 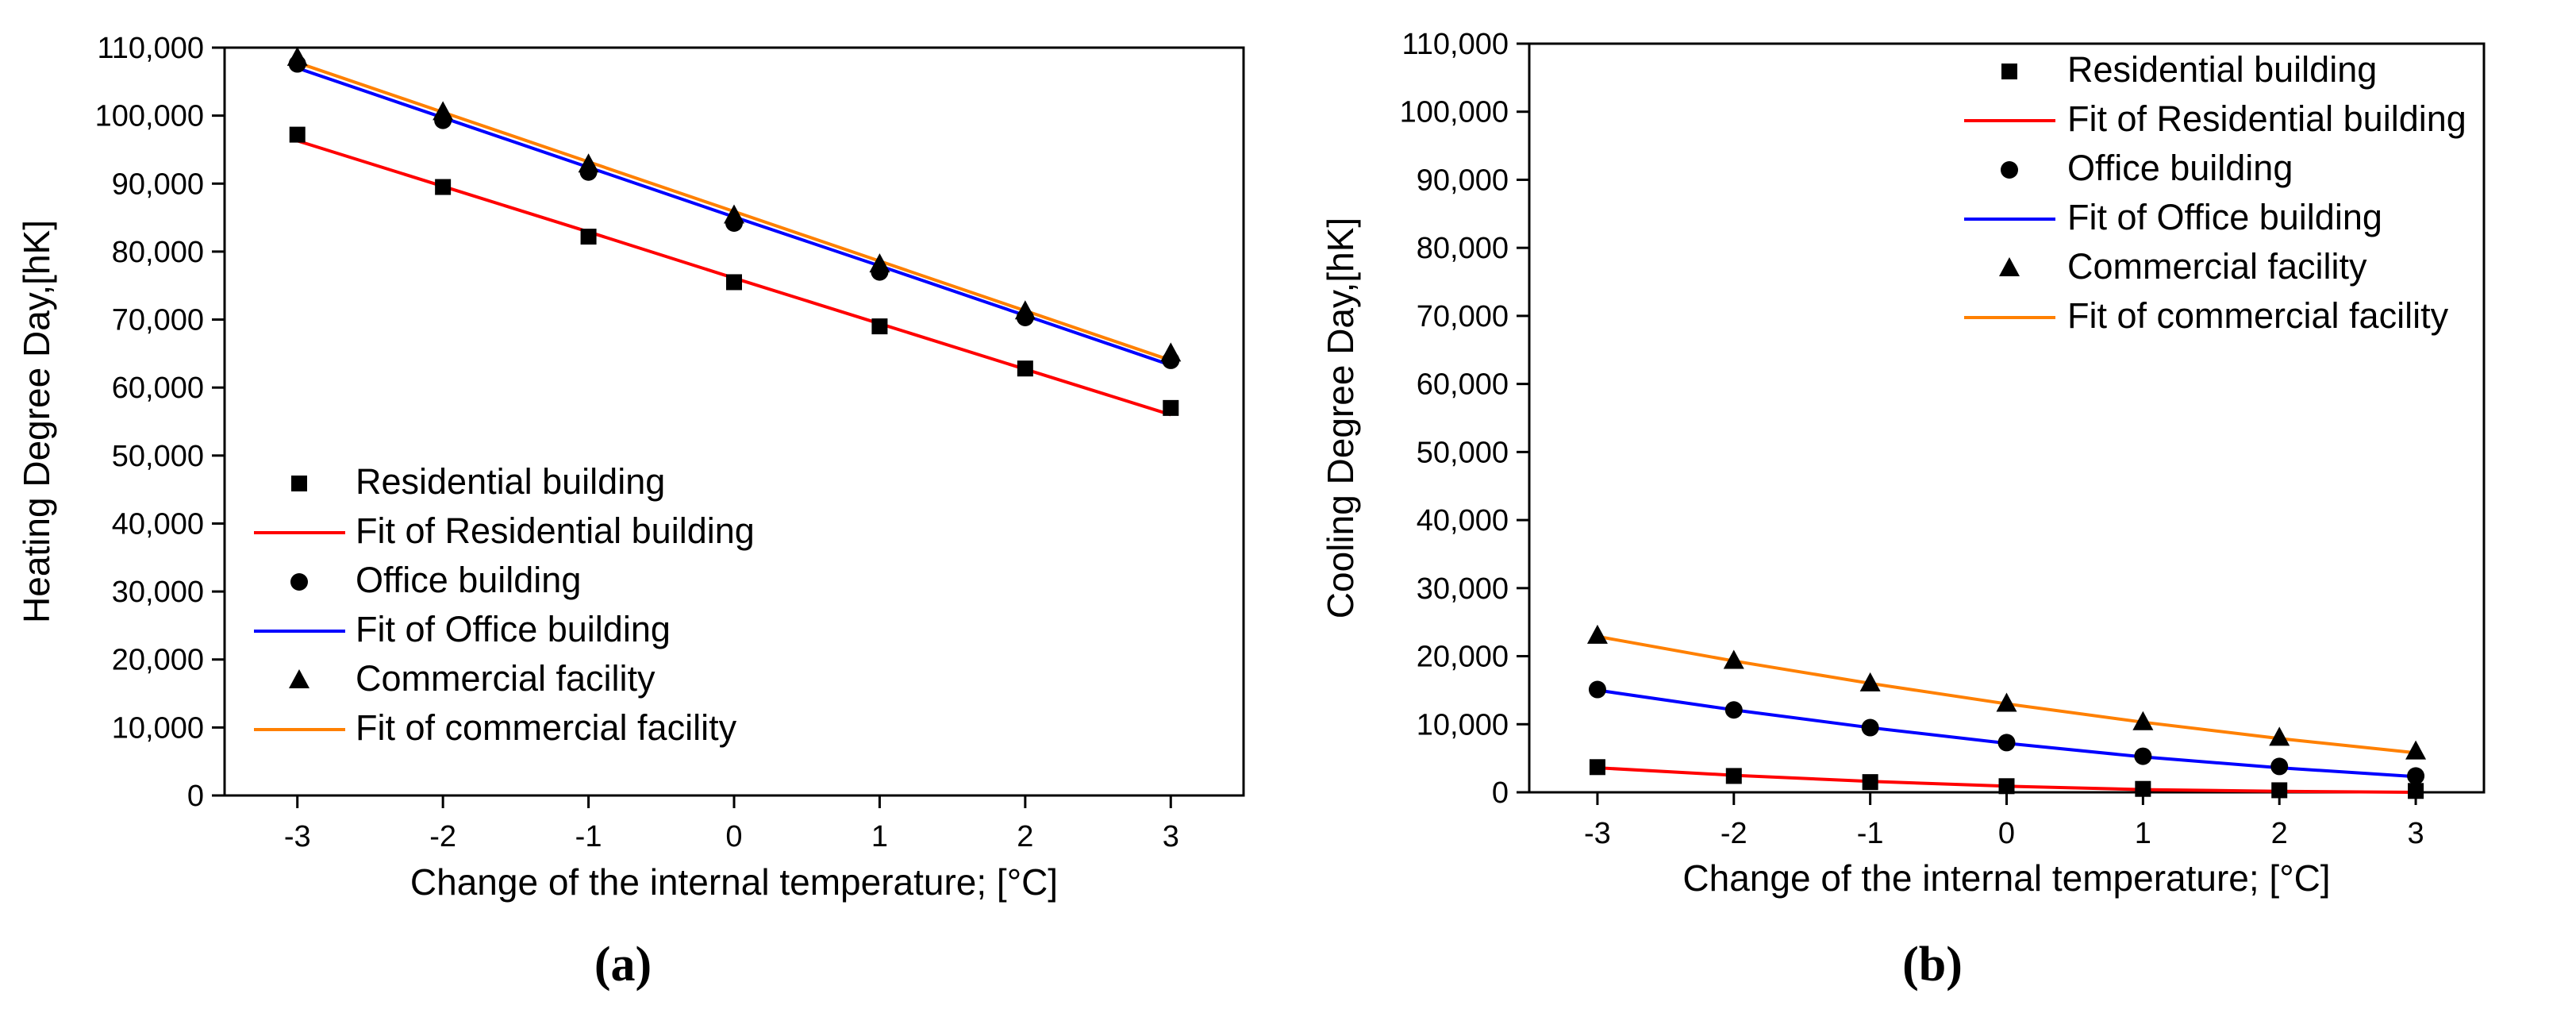 What do you see at coordinates (1933, 965) in the screenshot?
I see `panel-label: (b)` at bounding box center [1933, 965].